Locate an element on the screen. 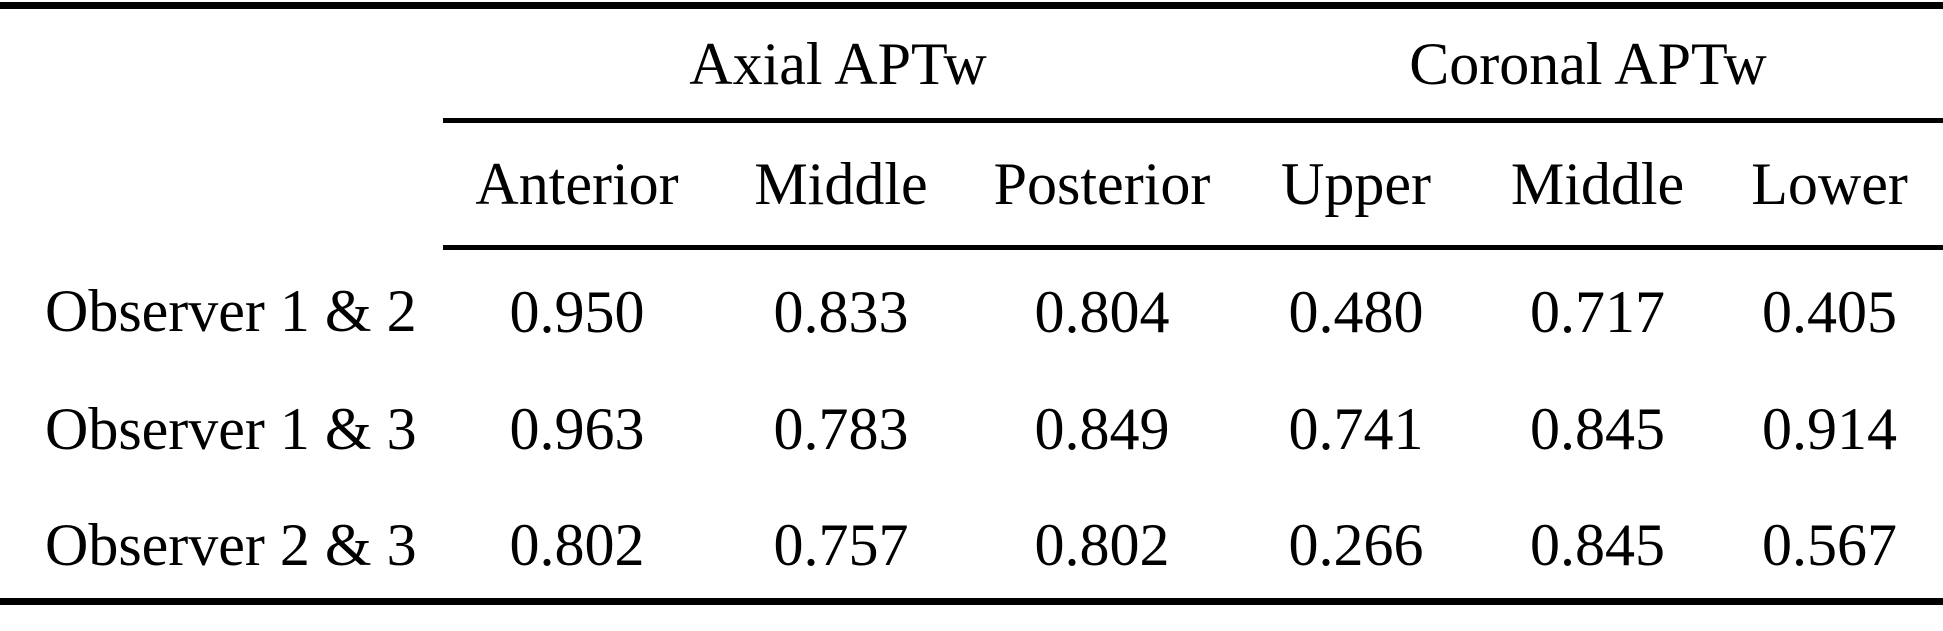 Image resolution: width=1943 pixels, height=631 pixels. column-header-upper: Upper is located at coordinates (1356, 185).